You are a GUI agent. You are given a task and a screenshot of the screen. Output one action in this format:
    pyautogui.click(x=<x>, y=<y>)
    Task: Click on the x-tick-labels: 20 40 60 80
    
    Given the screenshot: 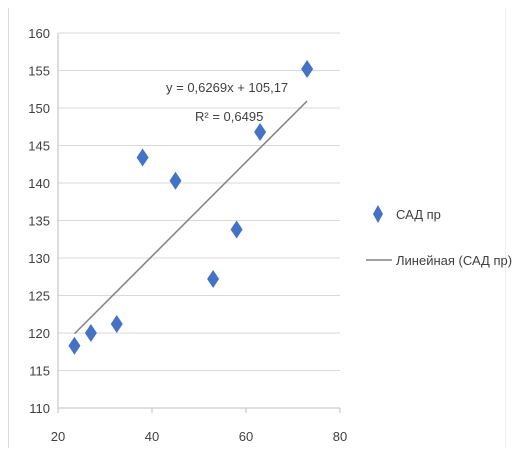 What is the action you would take?
    pyautogui.click(x=199, y=436)
    